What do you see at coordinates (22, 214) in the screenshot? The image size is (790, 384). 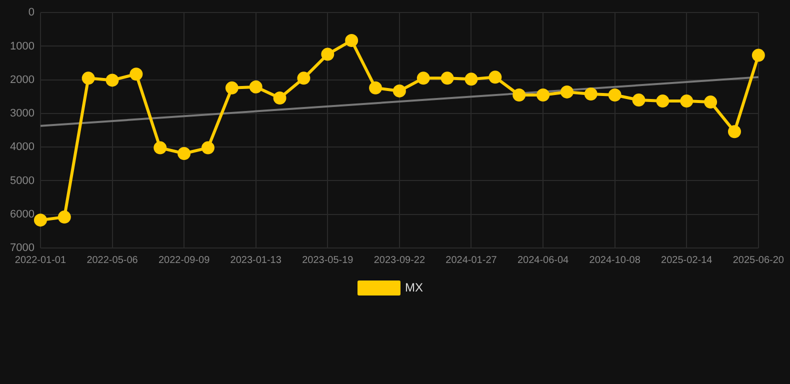 I see `y-tick-label: 6000` at bounding box center [22, 214].